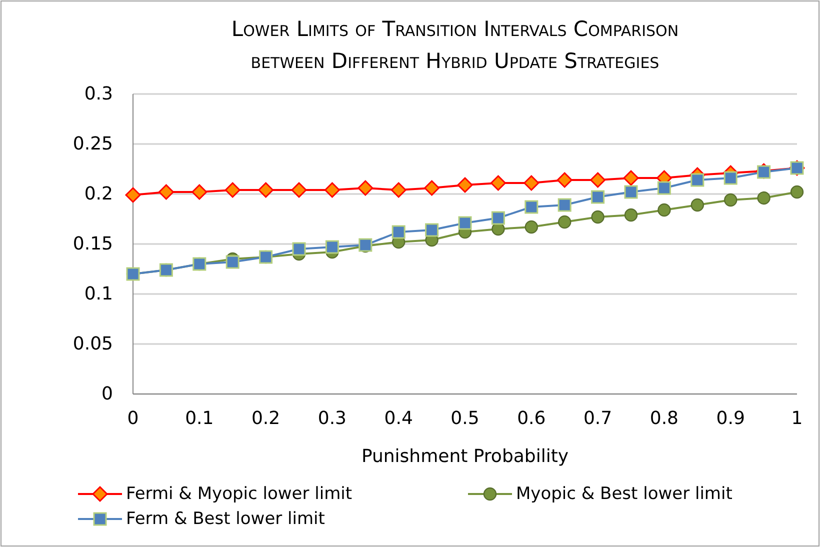 This screenshot has width=820, height=547. What do you see at coordinates (98, 94) in the screenshot?
I see `y-tick-label: 0.3` at bounding box center [98, 94].